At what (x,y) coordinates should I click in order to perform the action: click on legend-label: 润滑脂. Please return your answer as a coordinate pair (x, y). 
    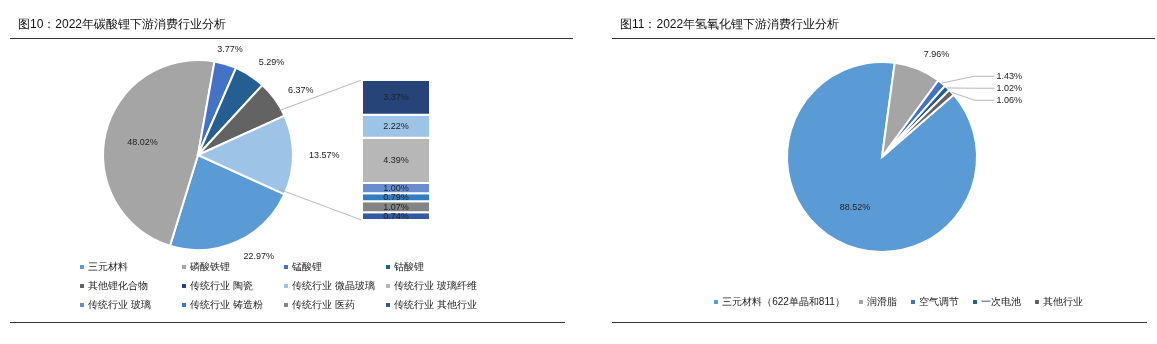
    Looking at the image, I should click on (881, 302).